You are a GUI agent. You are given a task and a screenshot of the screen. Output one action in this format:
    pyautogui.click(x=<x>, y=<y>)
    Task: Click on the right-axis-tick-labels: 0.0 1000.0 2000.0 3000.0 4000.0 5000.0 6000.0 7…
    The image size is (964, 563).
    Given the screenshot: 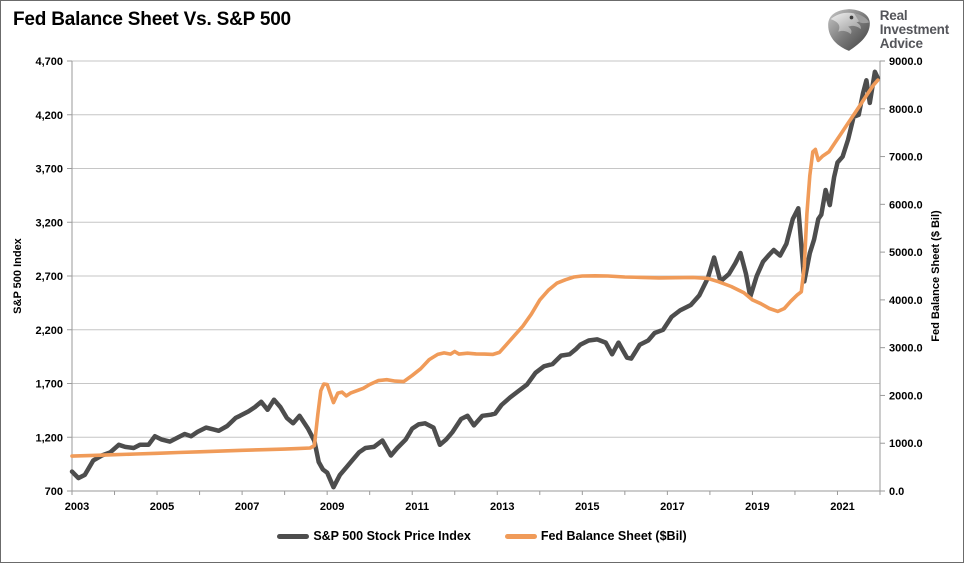 What is the action you would take?
    pyautogui.click(x=906, y=277)
    